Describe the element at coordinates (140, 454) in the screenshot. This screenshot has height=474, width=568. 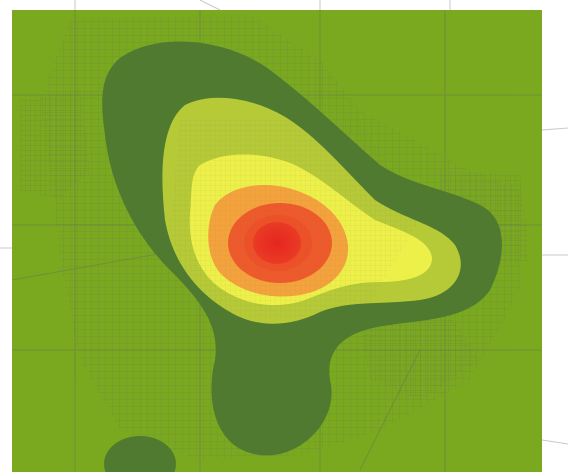
I see `density-band-low-small` at that location.